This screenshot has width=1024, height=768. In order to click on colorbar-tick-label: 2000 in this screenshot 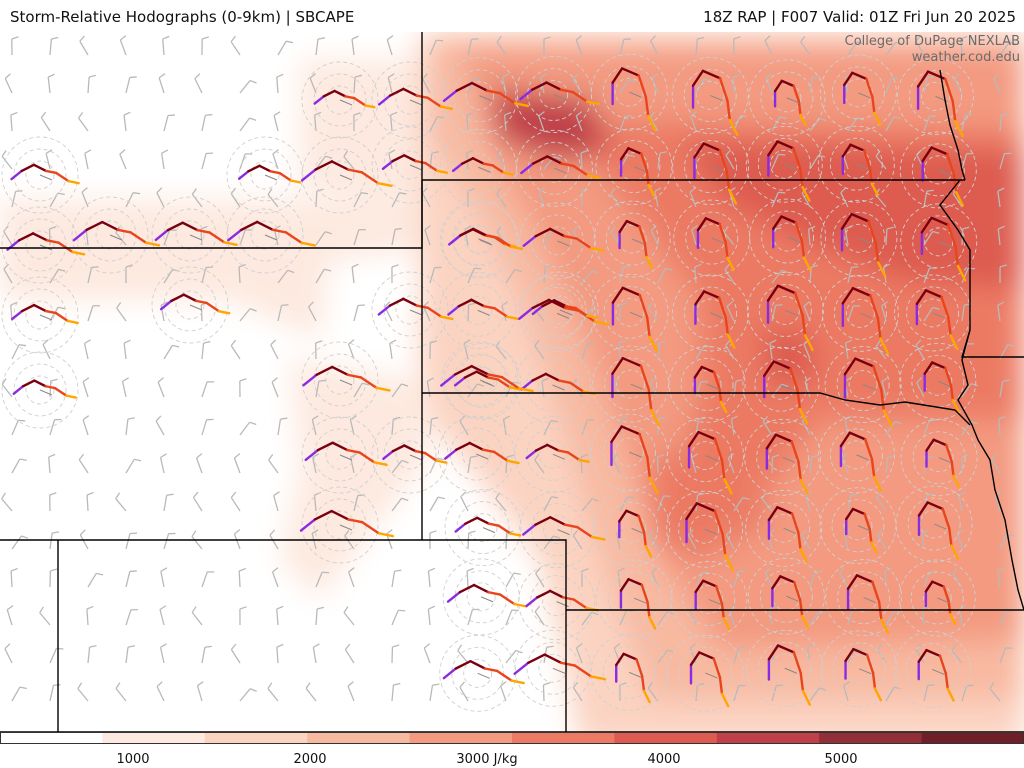, I will do `click(310, 759)`.